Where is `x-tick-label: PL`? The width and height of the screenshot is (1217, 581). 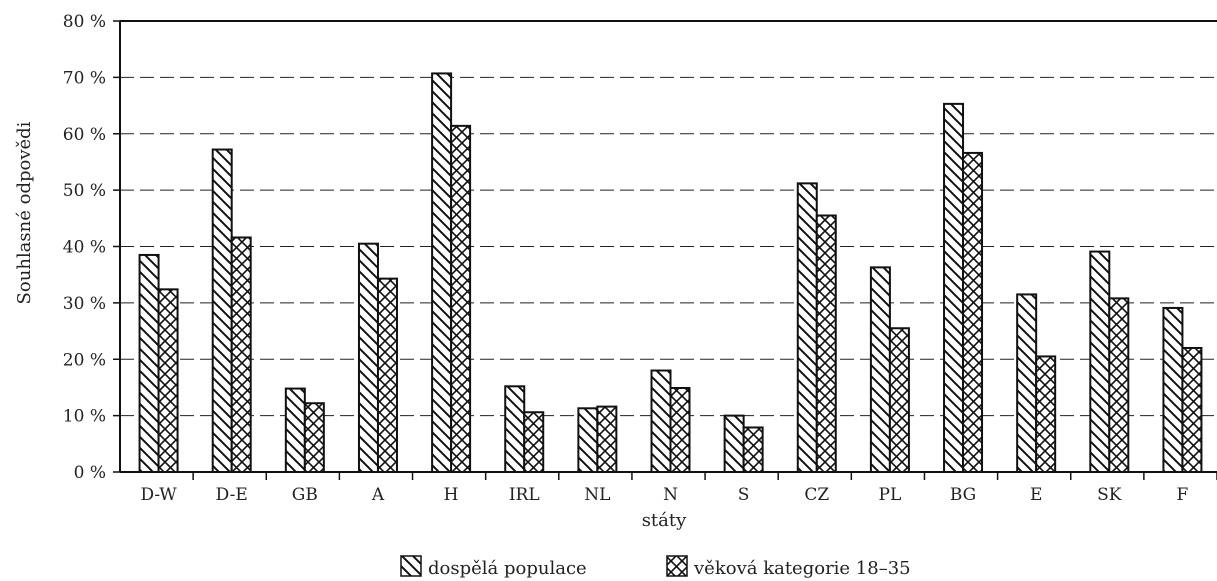 x-tick-label: PL is located at coordinates (890, 495).